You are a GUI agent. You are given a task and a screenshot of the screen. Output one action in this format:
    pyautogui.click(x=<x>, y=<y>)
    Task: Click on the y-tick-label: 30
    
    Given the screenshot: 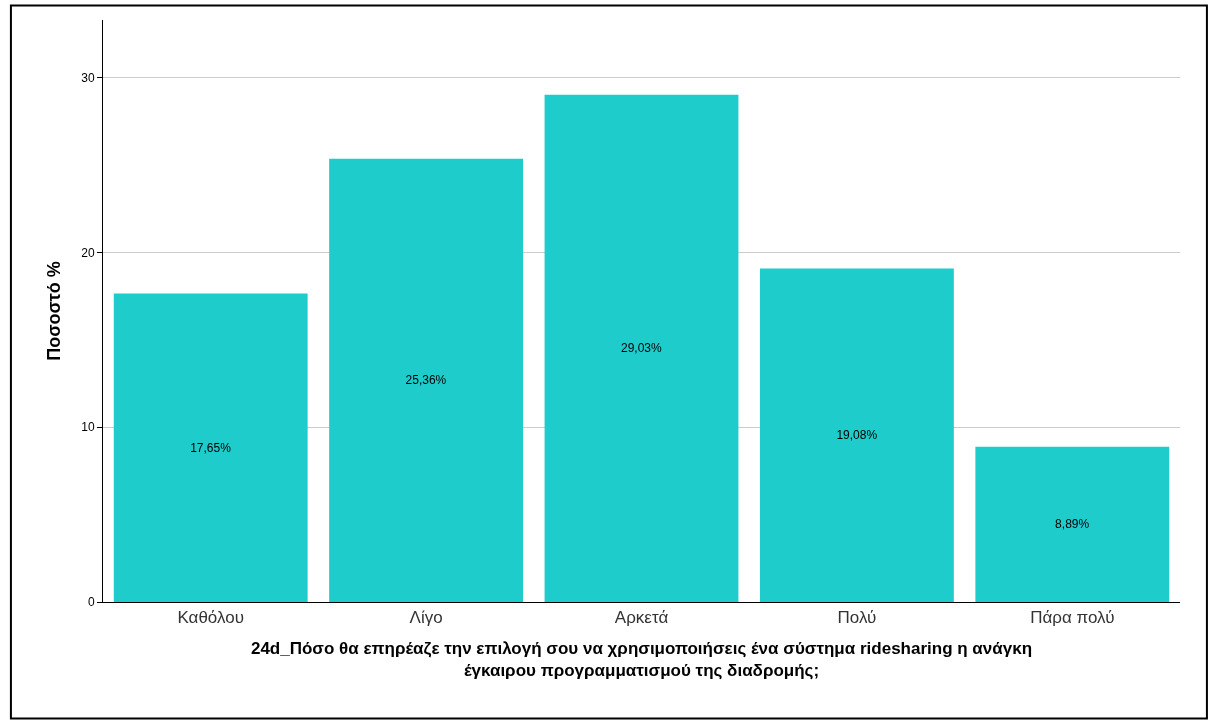 What is the action you would take?
    pyautogui.click(x=88, y=77)
    